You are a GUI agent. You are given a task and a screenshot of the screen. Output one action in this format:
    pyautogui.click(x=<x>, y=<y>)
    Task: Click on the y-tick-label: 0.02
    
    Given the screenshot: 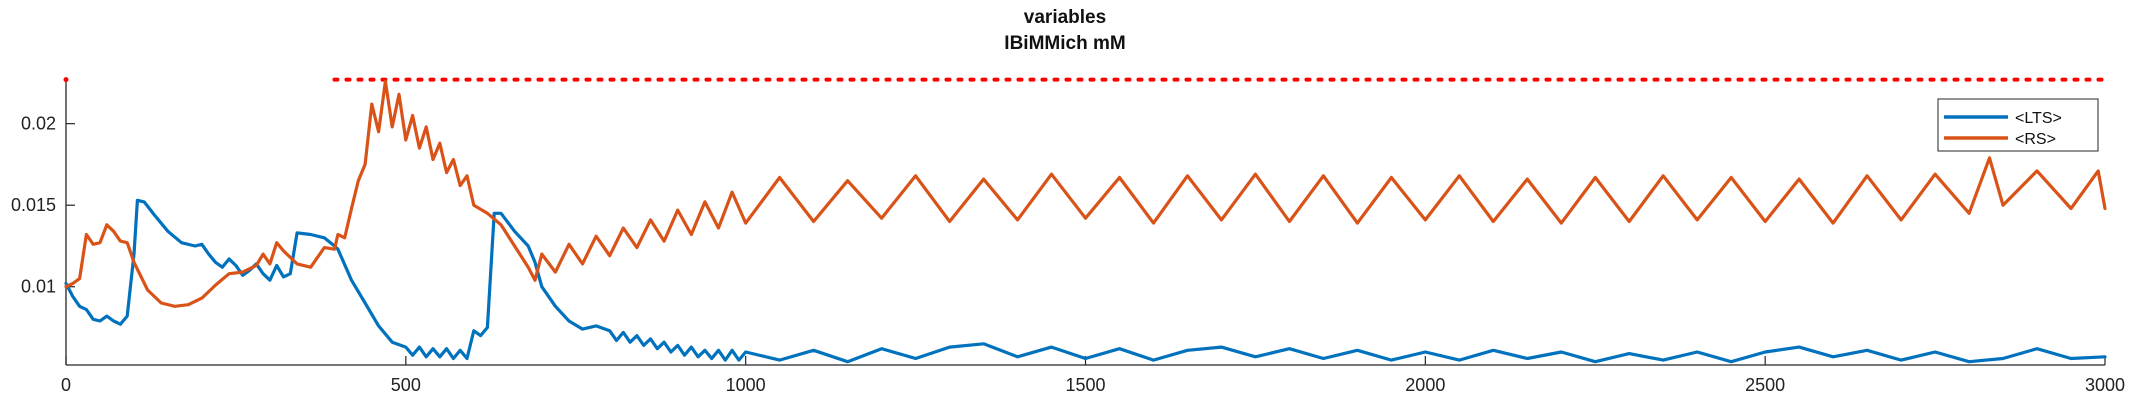 What is the action you would take?
    pyautogui.click(x=38, y=124)
    